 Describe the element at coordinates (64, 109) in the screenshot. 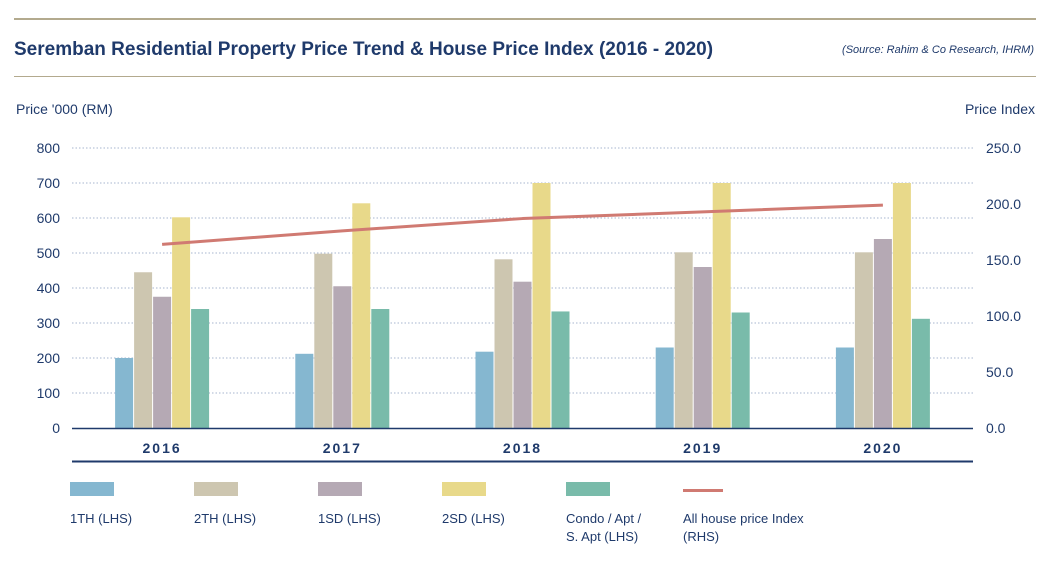

I see `y-axis-title-left: Price '000 (RM)` at that location.